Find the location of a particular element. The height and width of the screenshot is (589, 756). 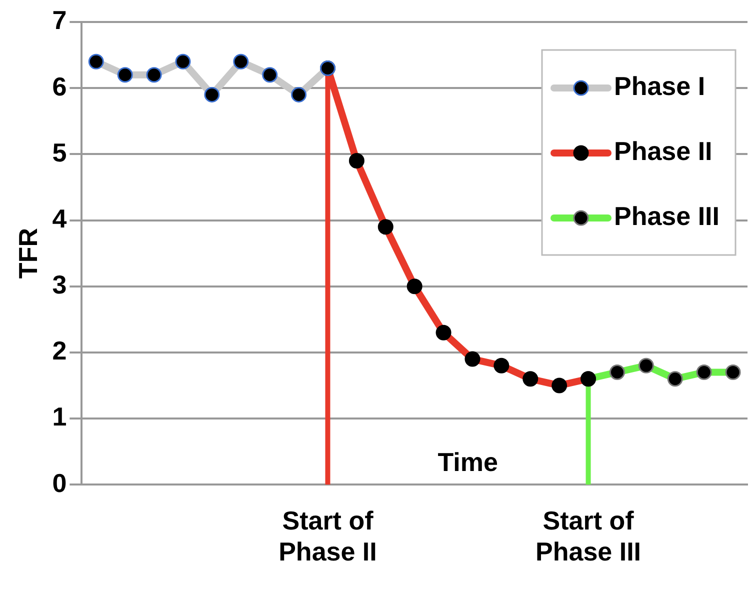

x-axis-title: Time is located at coordinates (468, 461).